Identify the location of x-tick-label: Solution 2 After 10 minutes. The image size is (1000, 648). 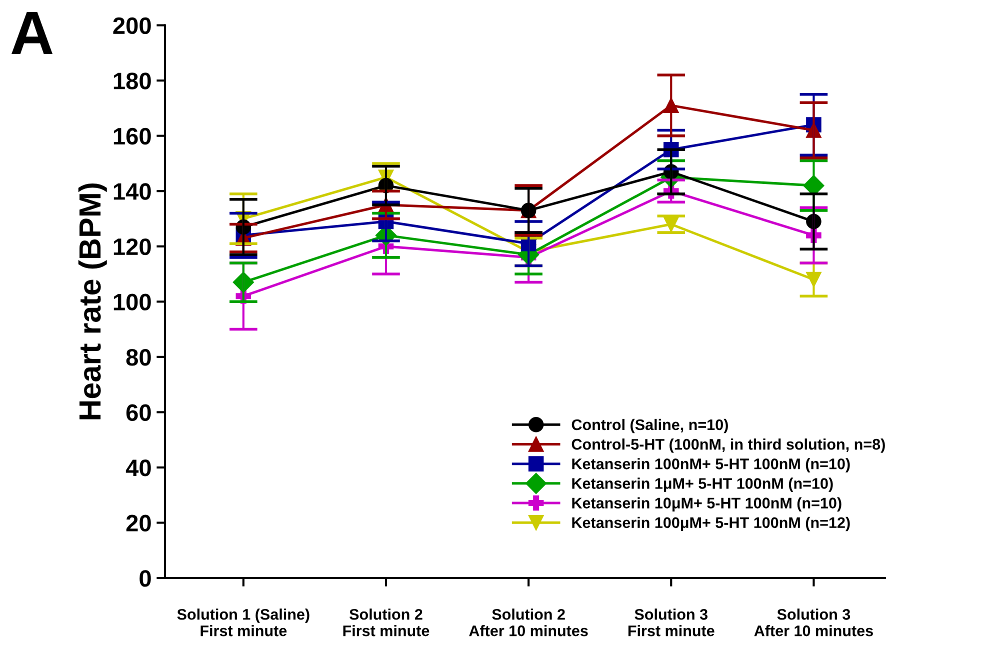
(528, 622).